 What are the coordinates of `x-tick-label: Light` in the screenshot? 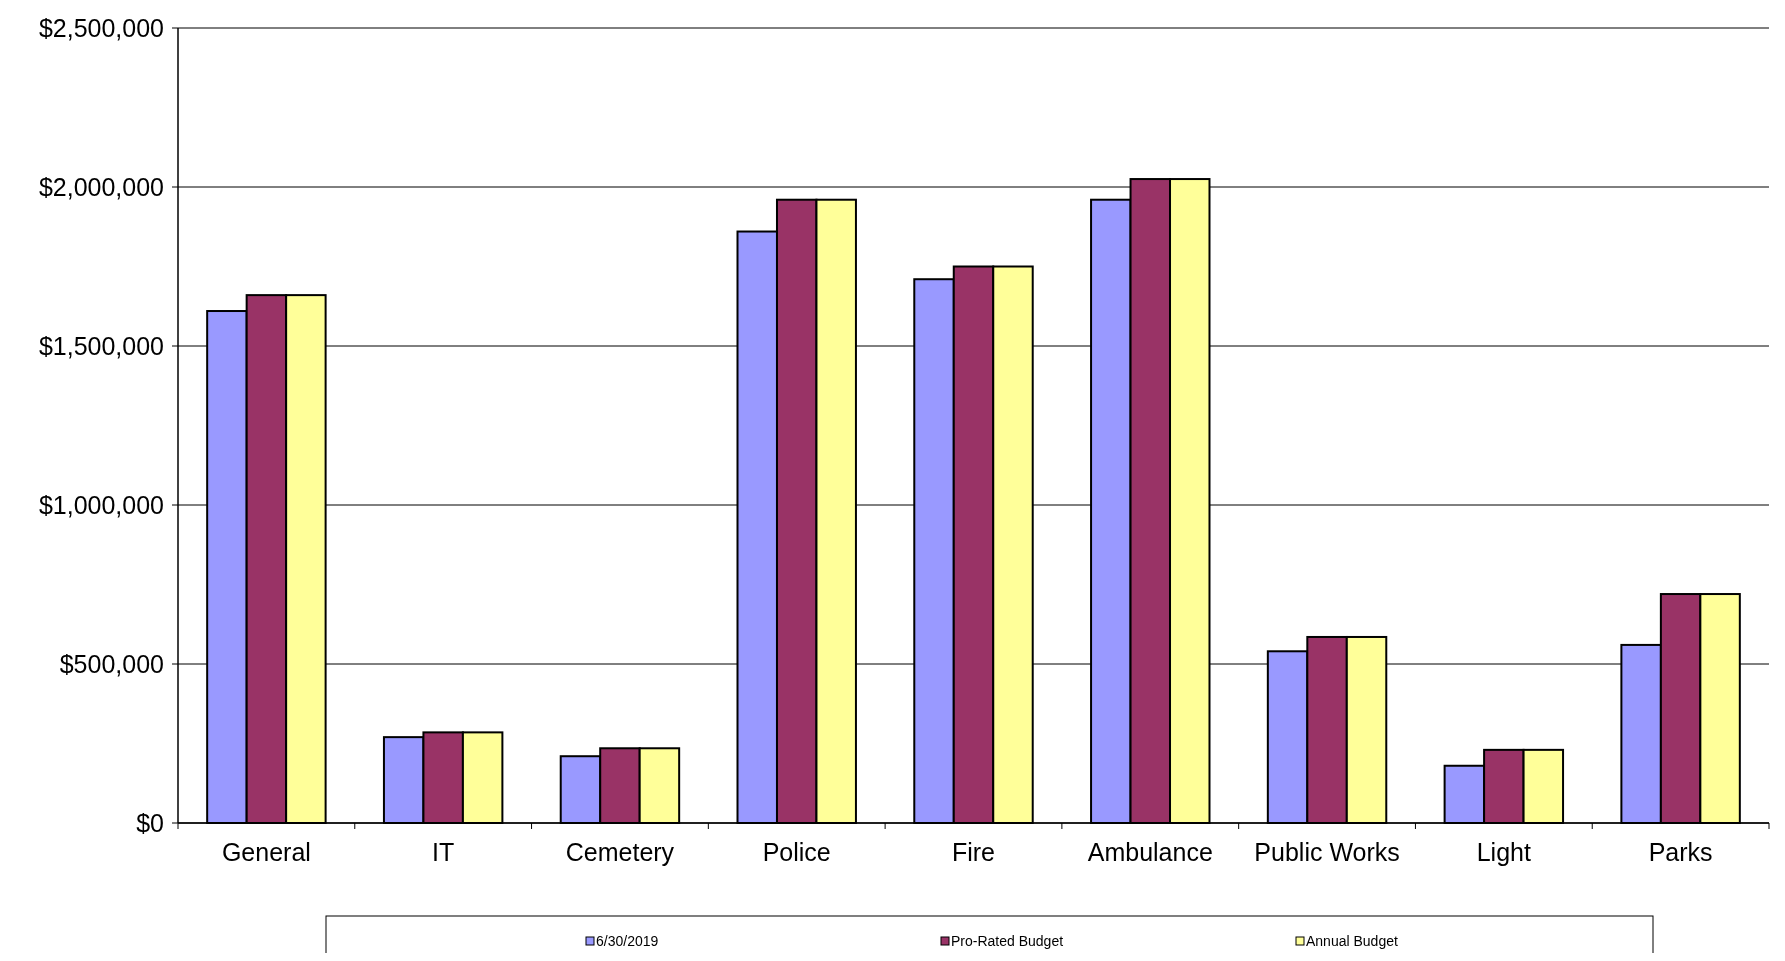 It's located at (1503, 852).